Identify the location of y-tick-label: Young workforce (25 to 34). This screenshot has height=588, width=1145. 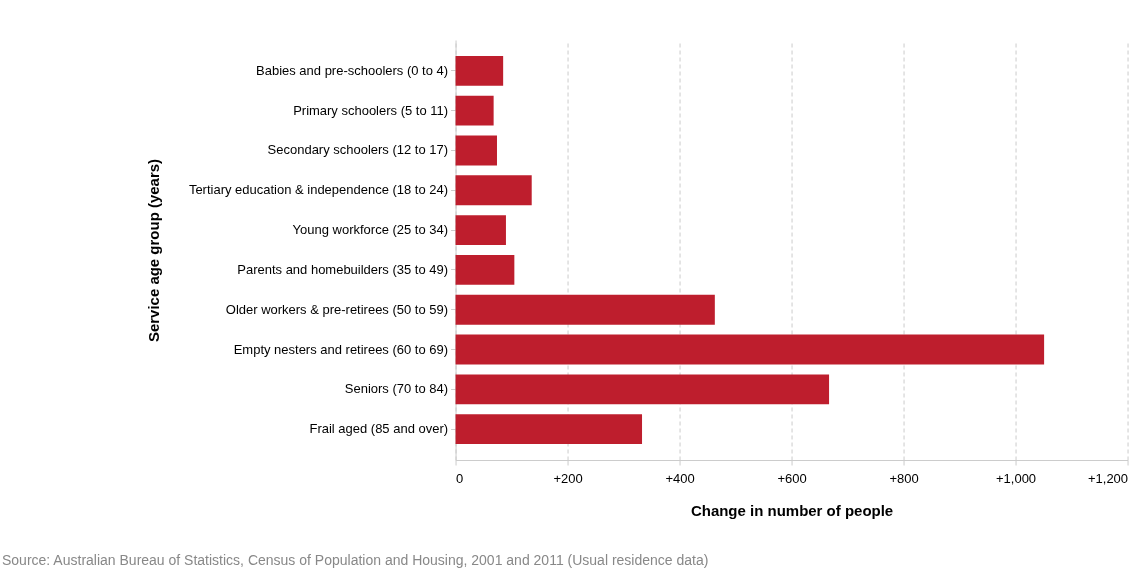
(370, 230).